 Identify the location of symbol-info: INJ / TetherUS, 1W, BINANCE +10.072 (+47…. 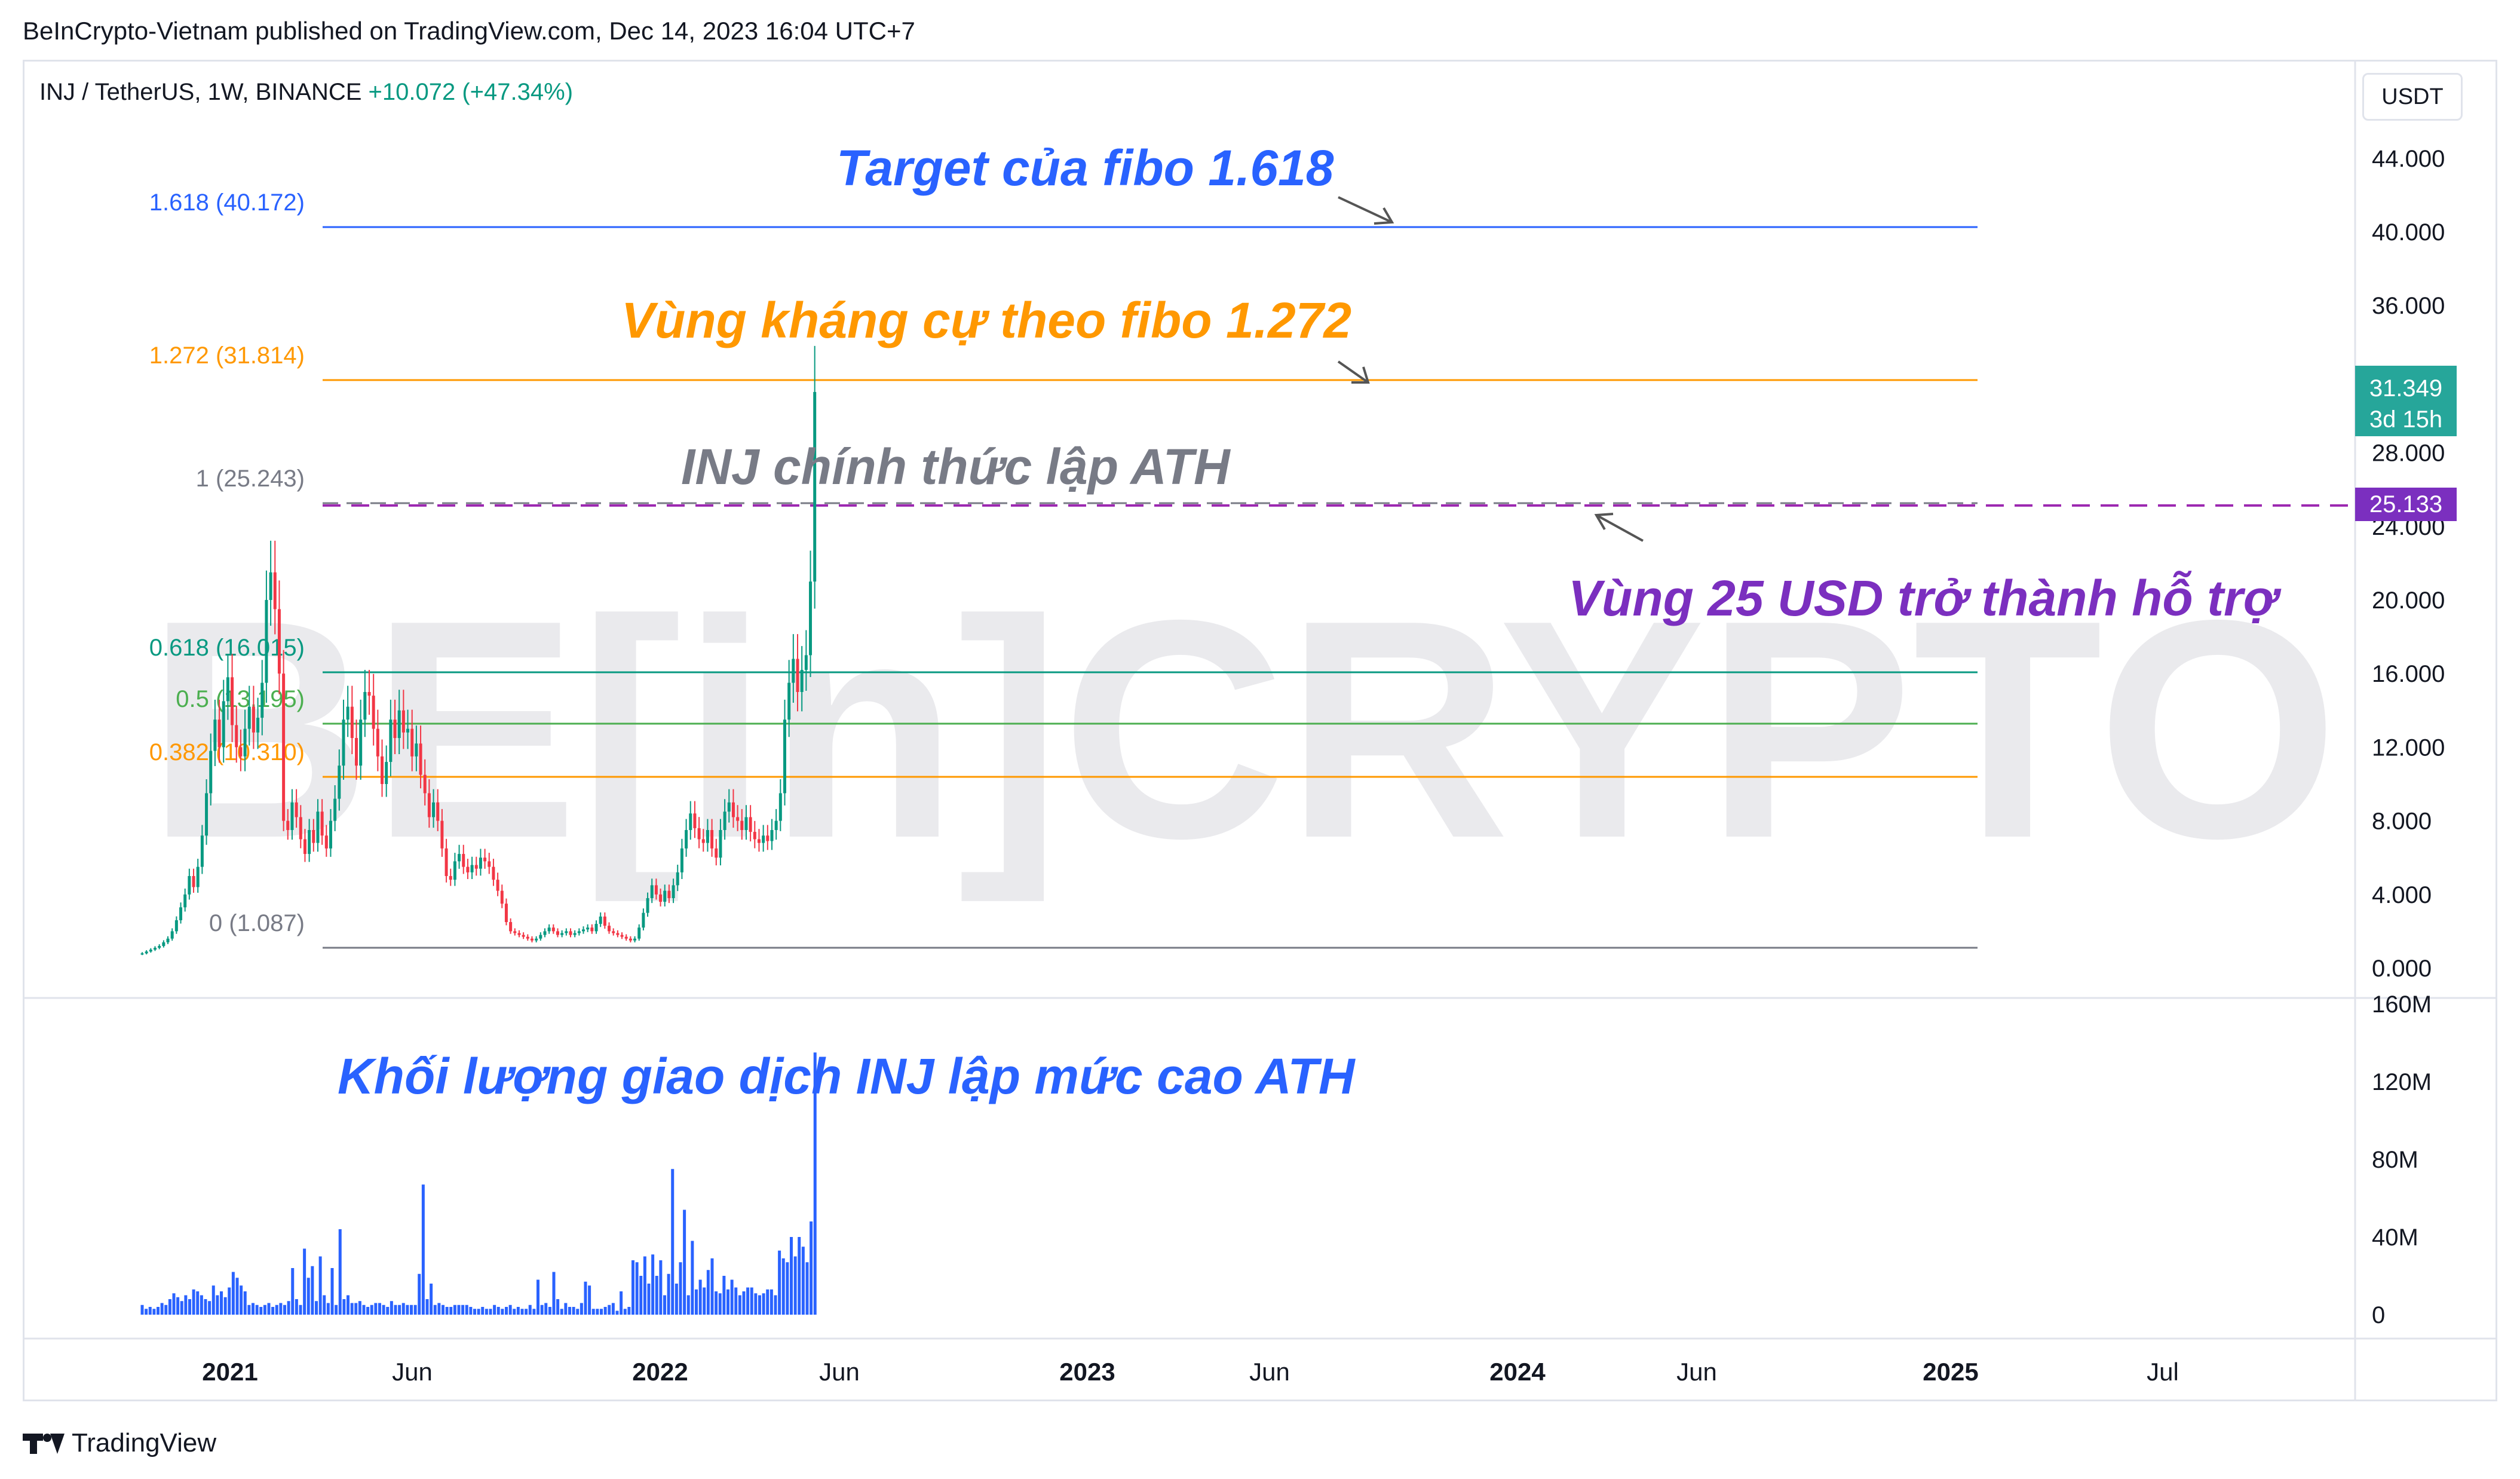
(306, 92).